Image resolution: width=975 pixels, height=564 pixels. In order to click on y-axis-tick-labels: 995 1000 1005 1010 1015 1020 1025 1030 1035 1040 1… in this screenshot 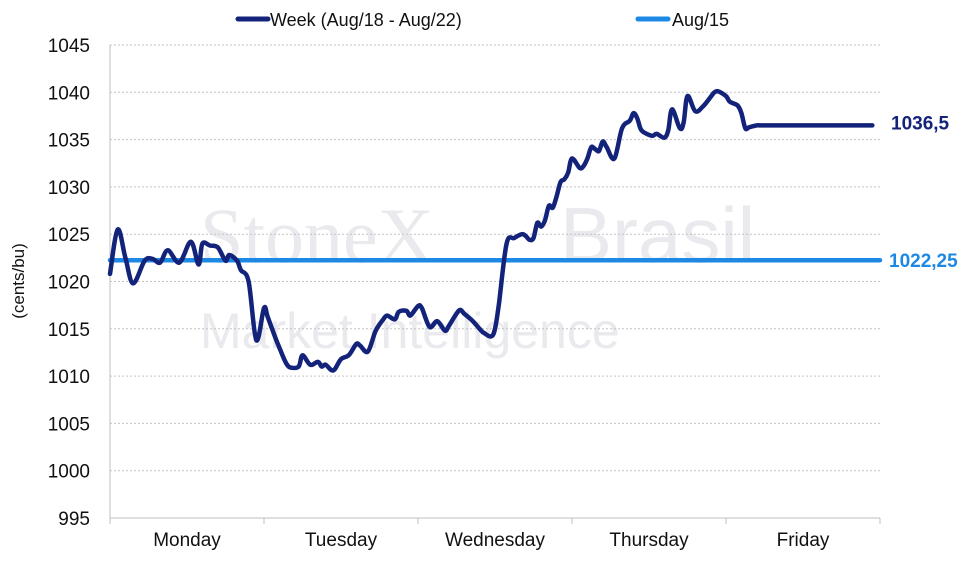, I will do `click(69, 283)`.